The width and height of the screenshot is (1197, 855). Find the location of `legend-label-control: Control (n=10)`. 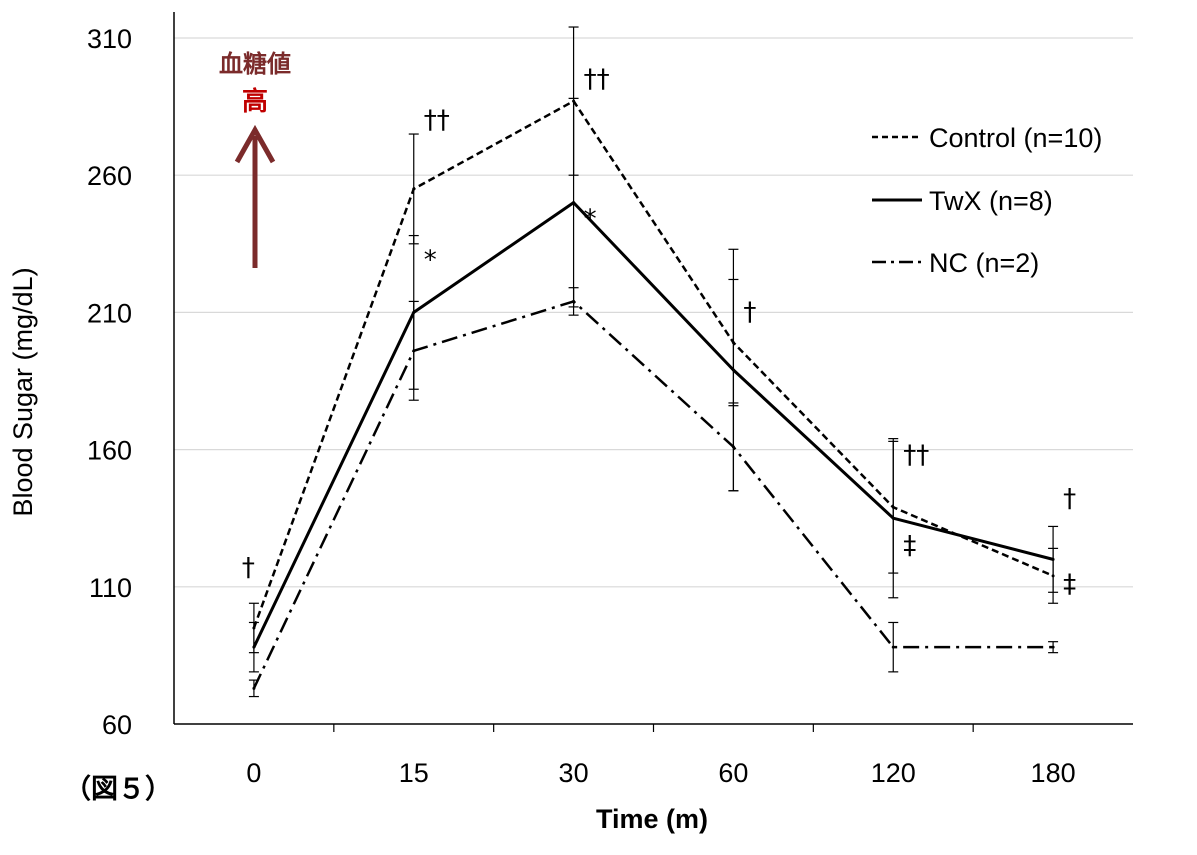

legend-label-control: Control (n=10) is located at coordinates (1015, 138).